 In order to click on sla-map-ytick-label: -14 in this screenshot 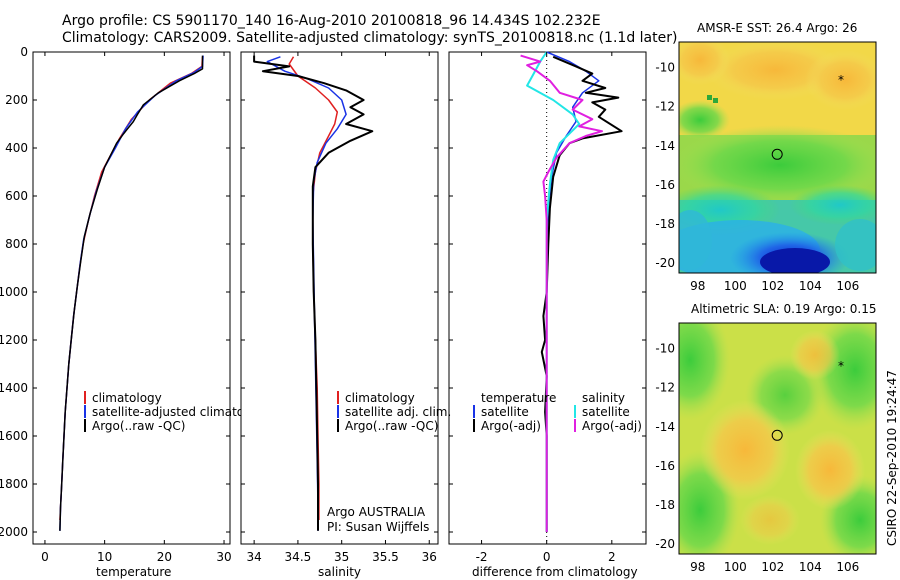, I will do `click(665, 427)`.